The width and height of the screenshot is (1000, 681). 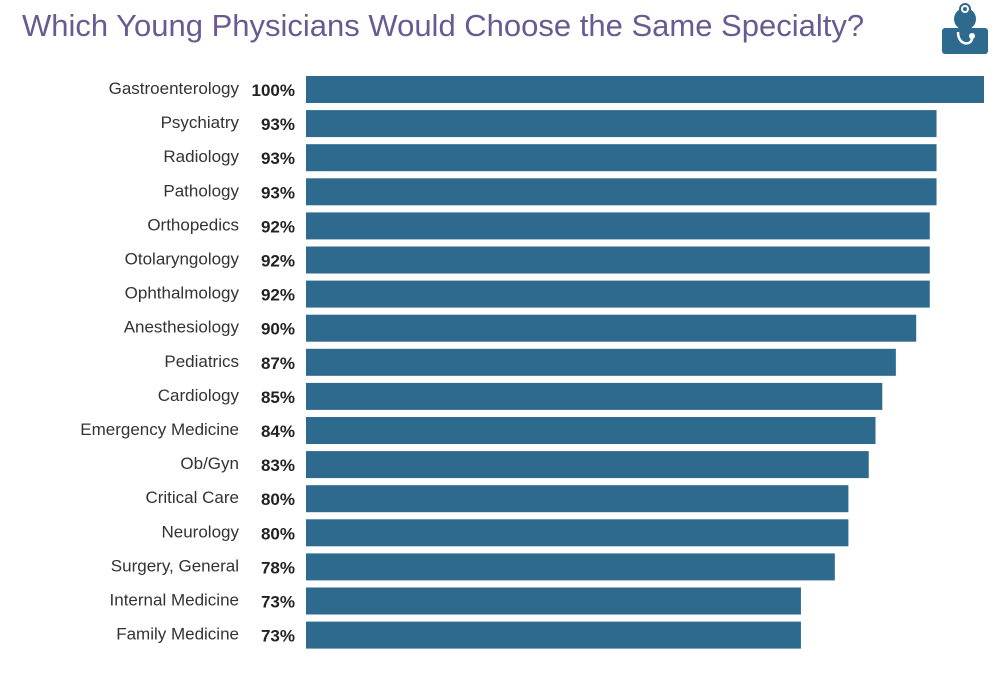 I want to click on category-label: Anesthesiology, so click(x=182, y=327).